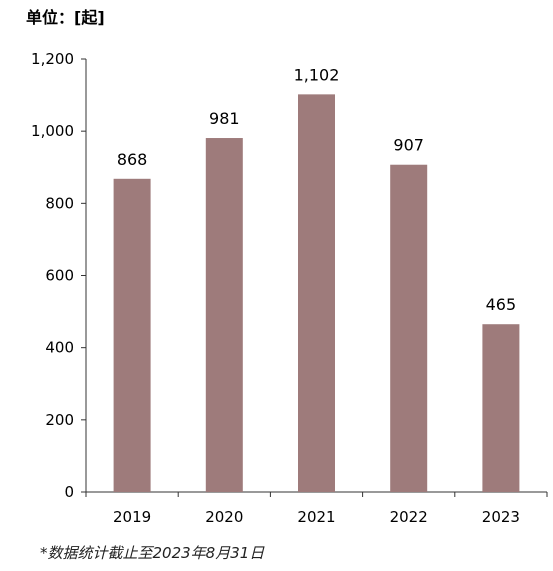  Describe the element at coordinates (224, 517) in the screenshot. I see `x-tick-label-2020: 2020` at that location.